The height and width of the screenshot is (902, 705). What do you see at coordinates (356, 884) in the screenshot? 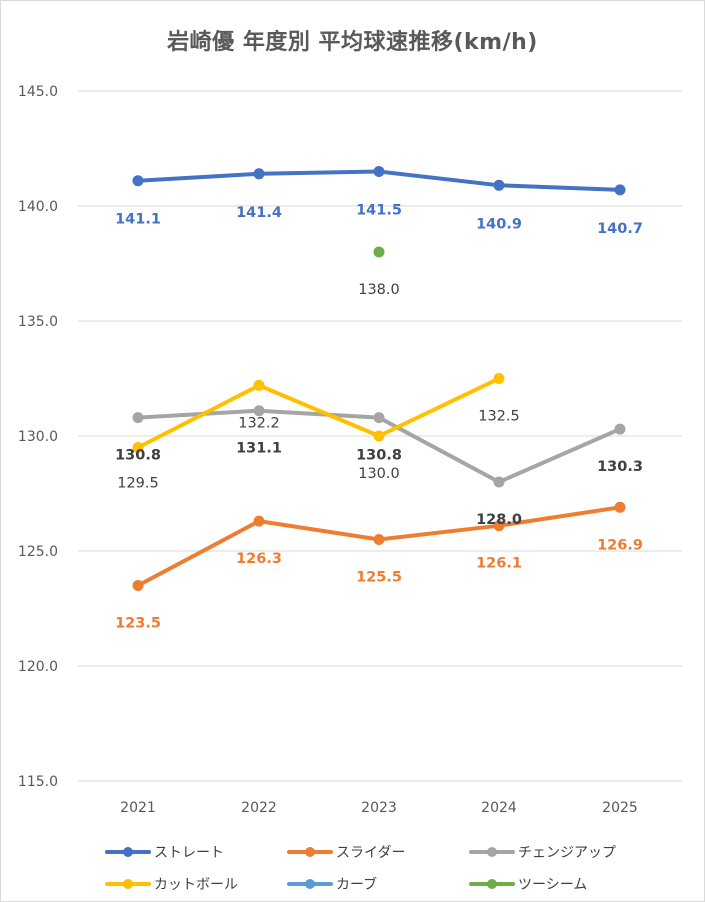
I see `legend-label: カーブ` at bounding box center [356, 884].